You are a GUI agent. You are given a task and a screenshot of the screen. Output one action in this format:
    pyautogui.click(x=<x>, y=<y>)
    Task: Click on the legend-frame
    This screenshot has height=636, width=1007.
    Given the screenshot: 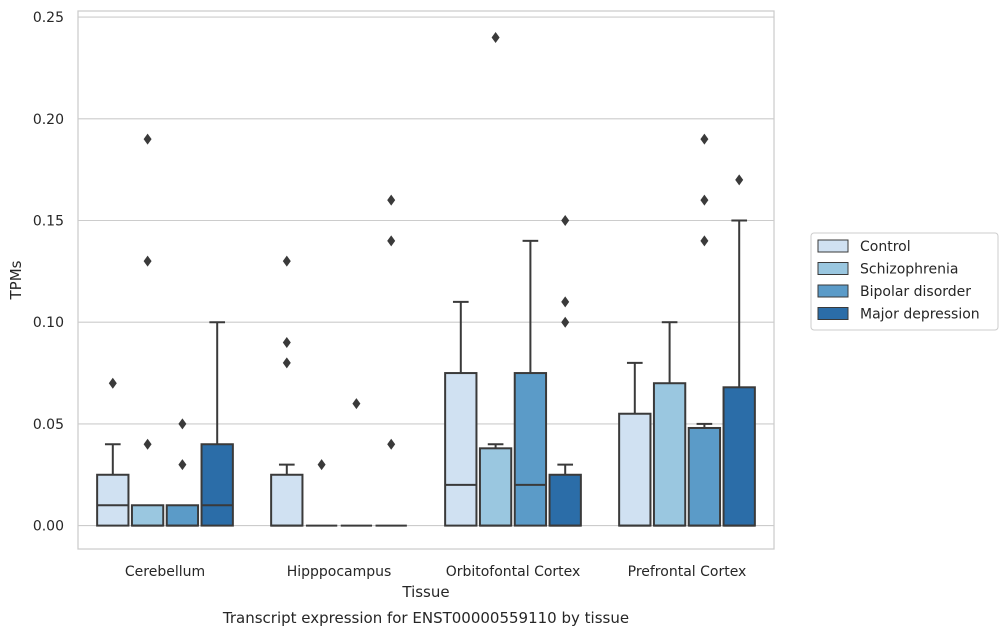 What is the action you would take?
    pyautogui.click(x=904, y=281)
    